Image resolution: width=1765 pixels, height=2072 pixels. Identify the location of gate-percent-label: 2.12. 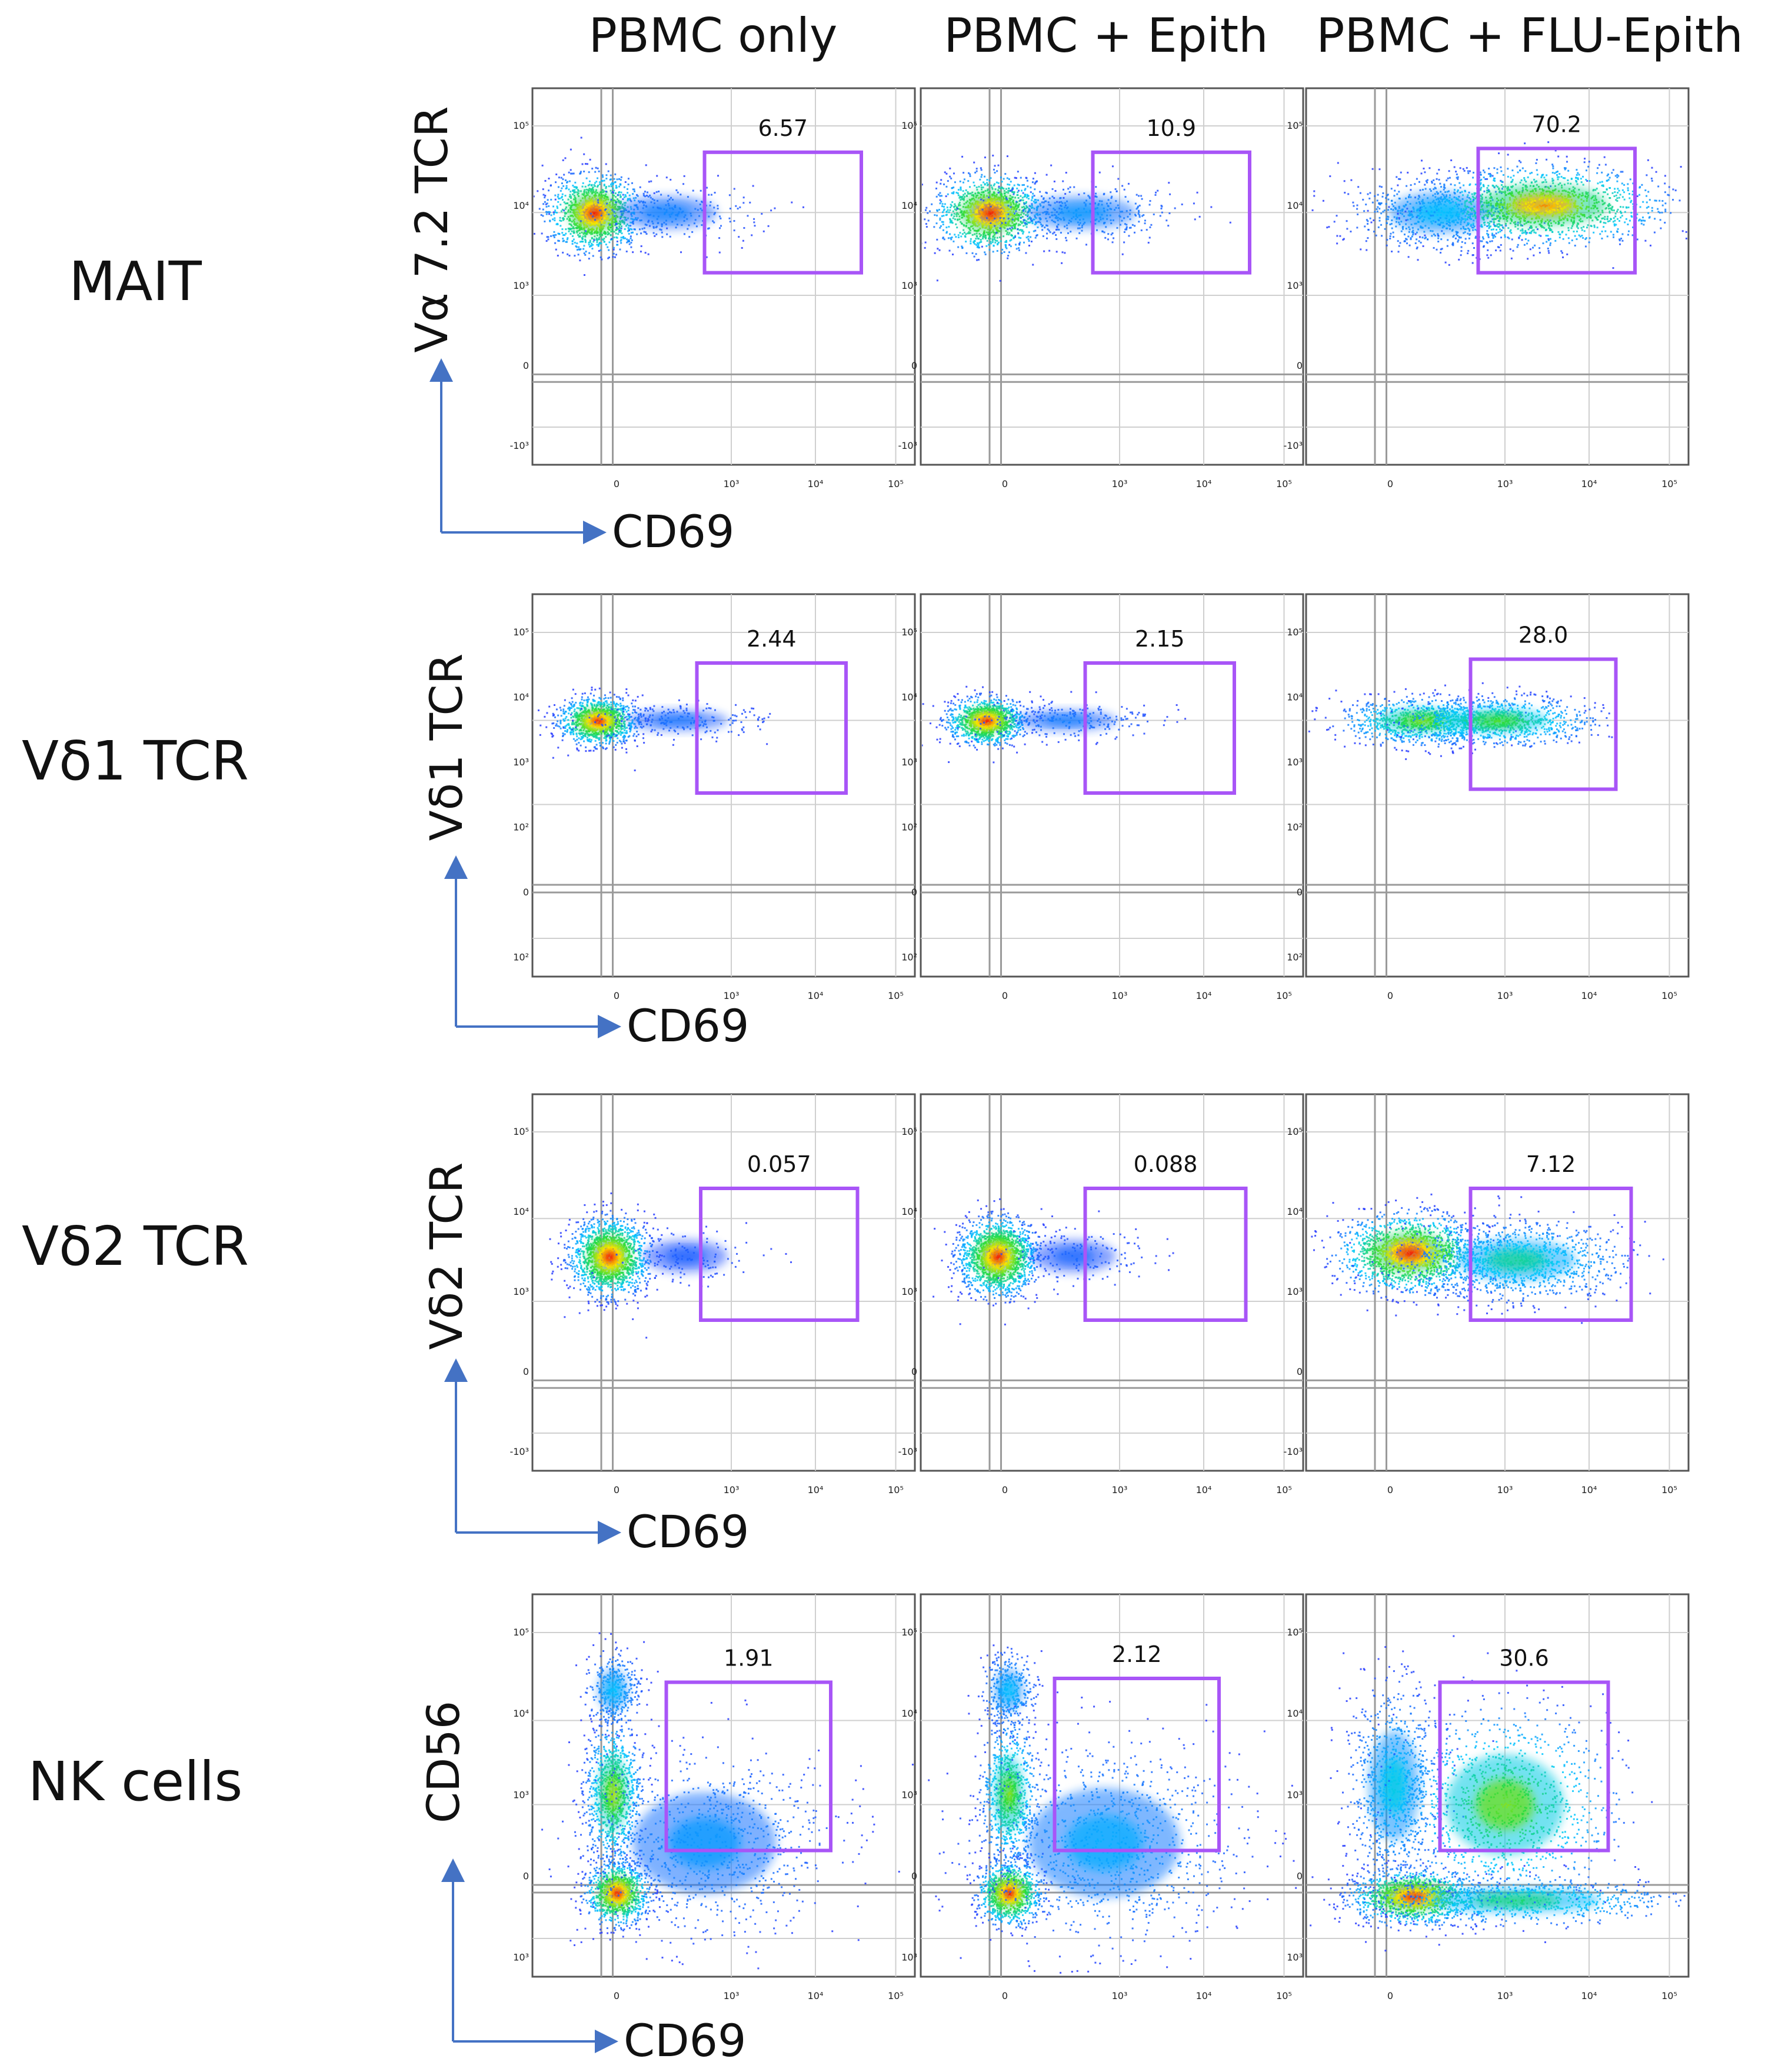
(1137, 1654).